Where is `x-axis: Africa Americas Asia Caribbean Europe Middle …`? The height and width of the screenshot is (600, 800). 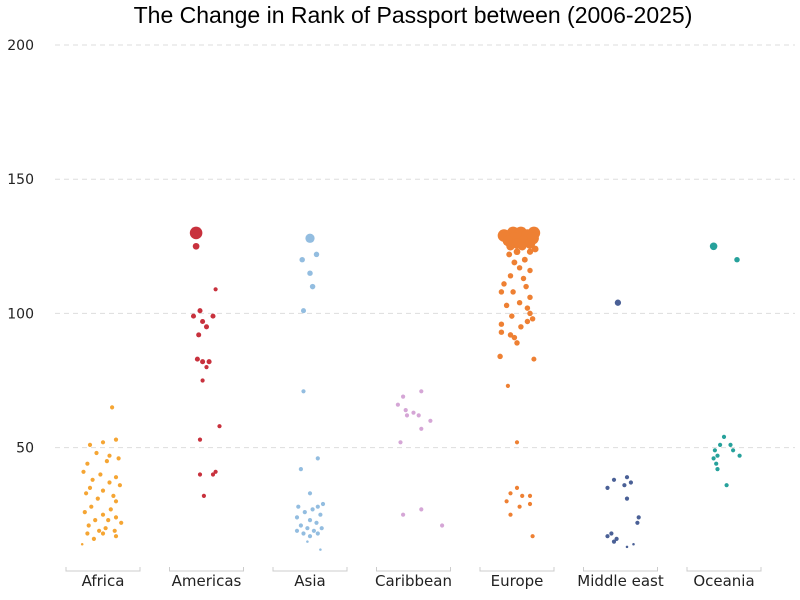
x-axis: Africa Americas Asia Caribbean Europe Middle … is located at coordinates (413, 578).